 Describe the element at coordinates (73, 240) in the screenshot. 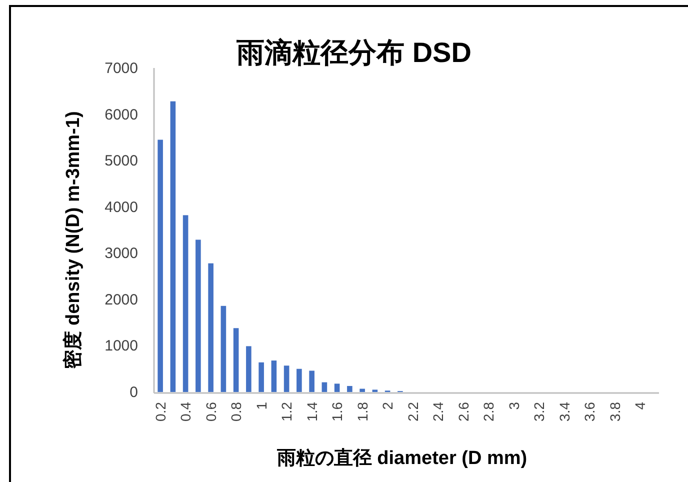

I see `y-axis-title: 密度 density (N(D) m-3mm-1)` at that location.